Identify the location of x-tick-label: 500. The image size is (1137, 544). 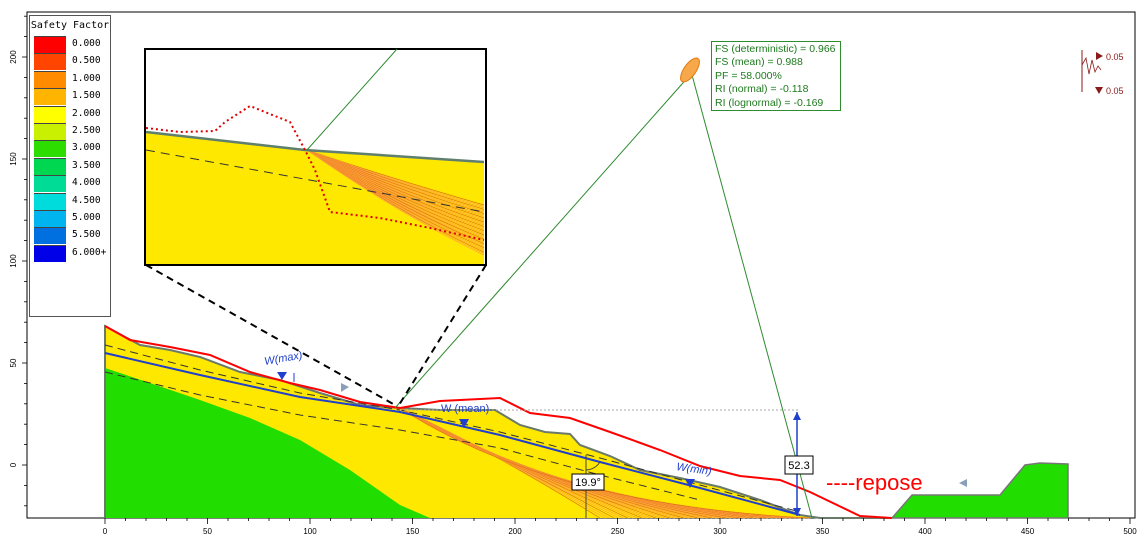
(1130, 531).